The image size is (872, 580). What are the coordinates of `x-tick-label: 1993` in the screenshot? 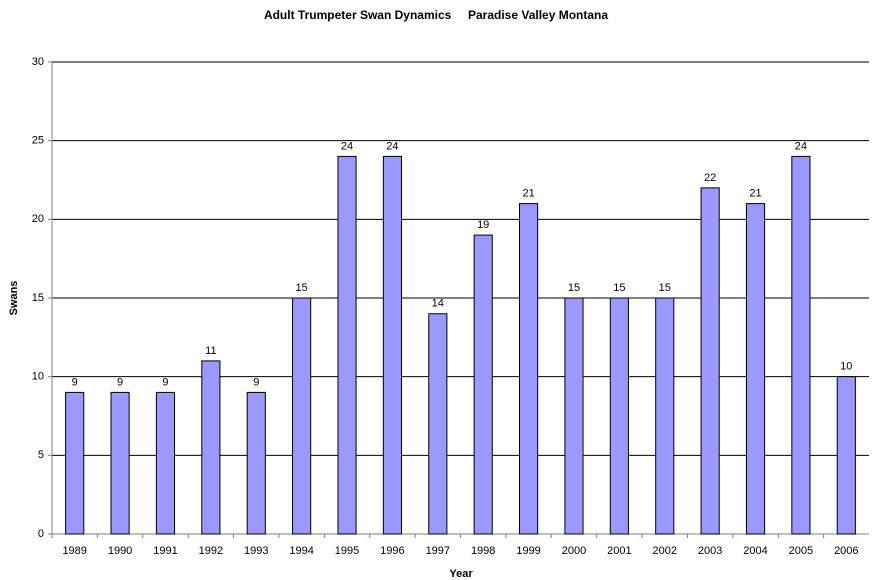 It's located at (256, 551).